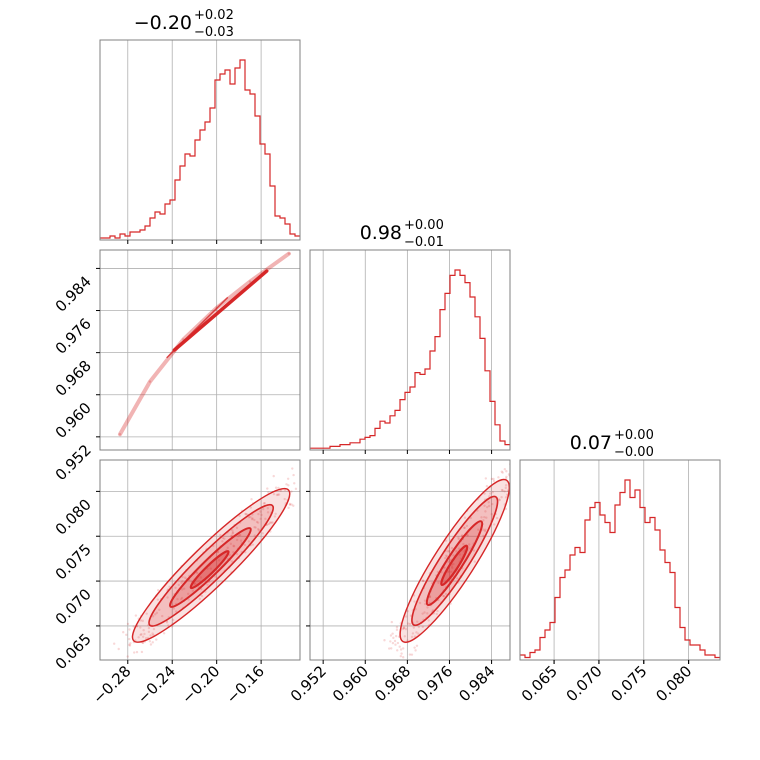 The image size is (760, 760). What do you see at coordinates (73, 516) in the screenshot?
I see `y-tick-label: 0.080` at bounding box center [73, 516].